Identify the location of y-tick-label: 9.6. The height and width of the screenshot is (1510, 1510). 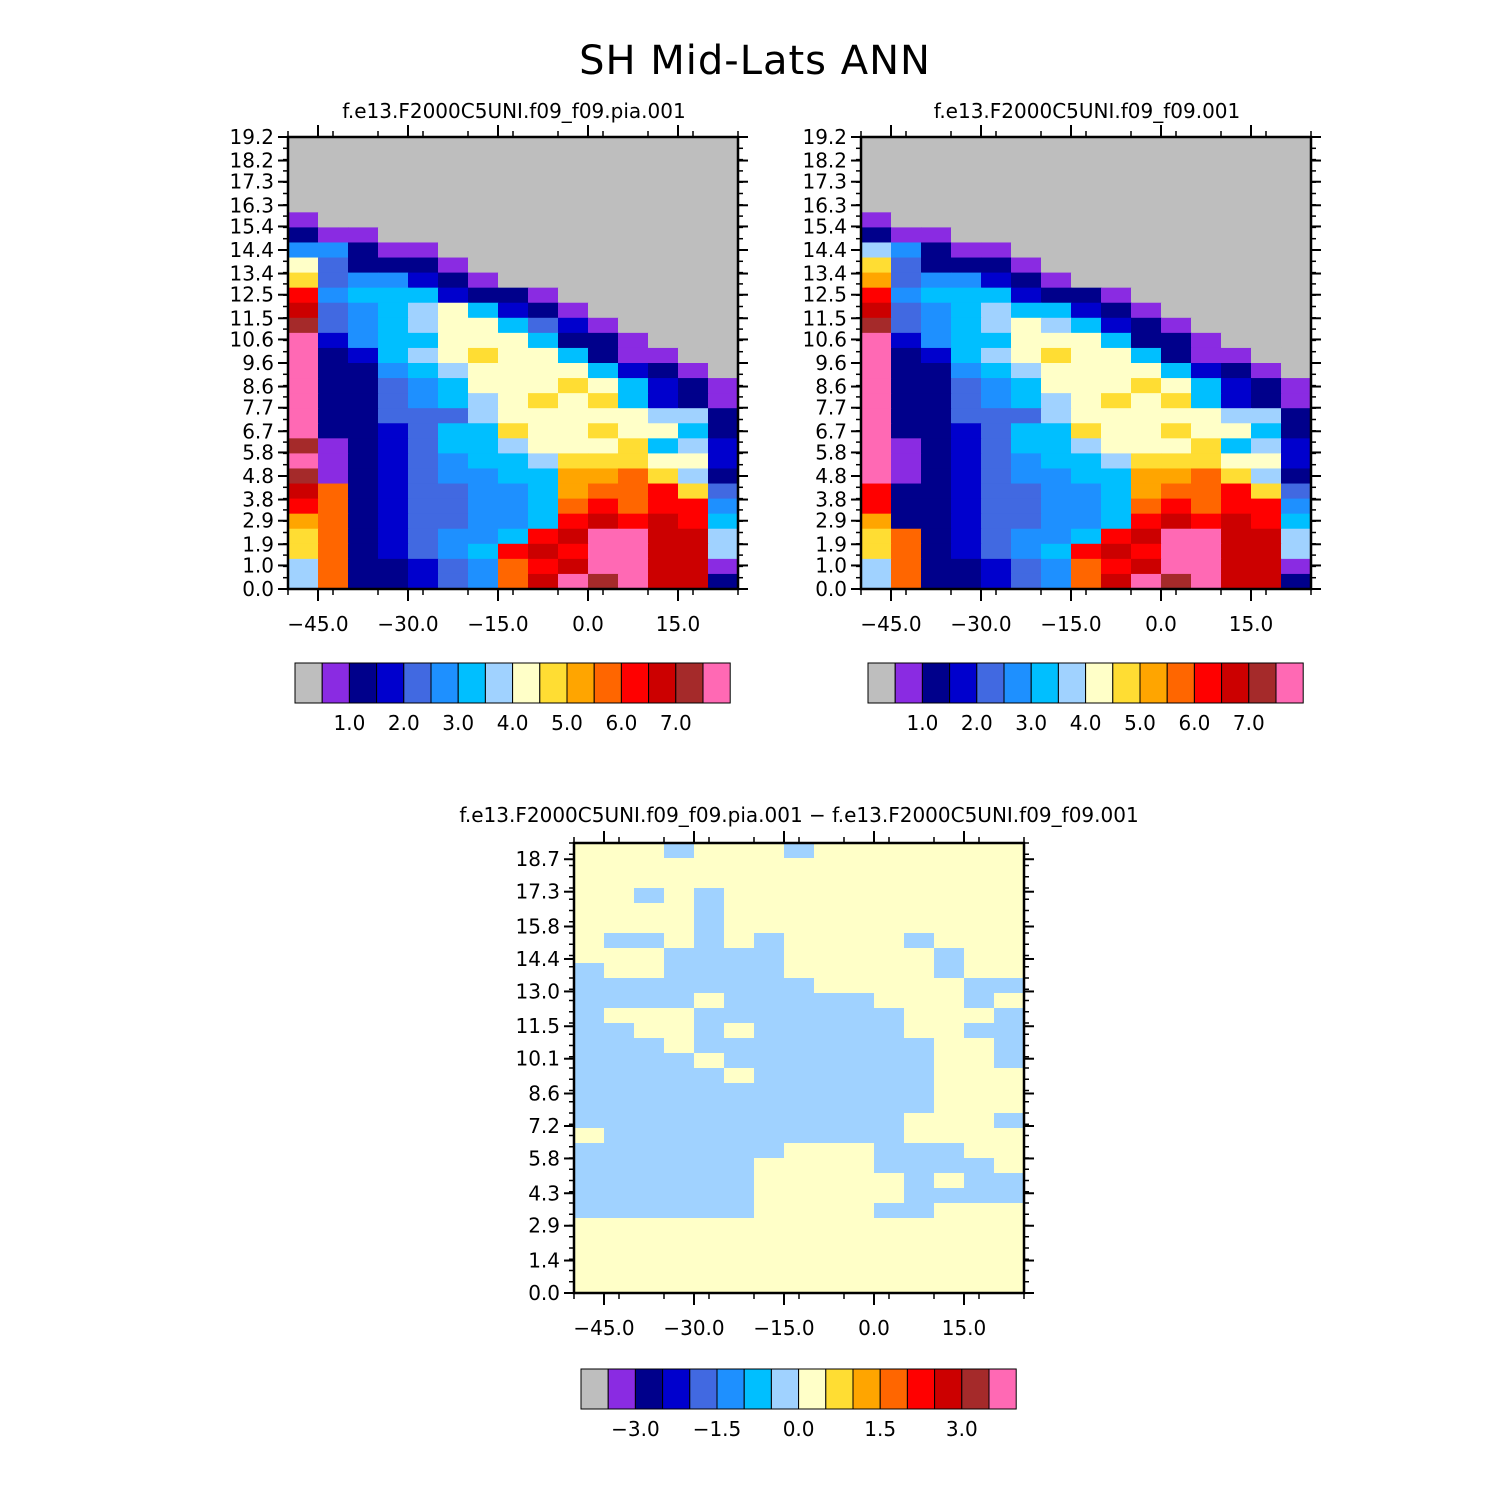
(831, 363).